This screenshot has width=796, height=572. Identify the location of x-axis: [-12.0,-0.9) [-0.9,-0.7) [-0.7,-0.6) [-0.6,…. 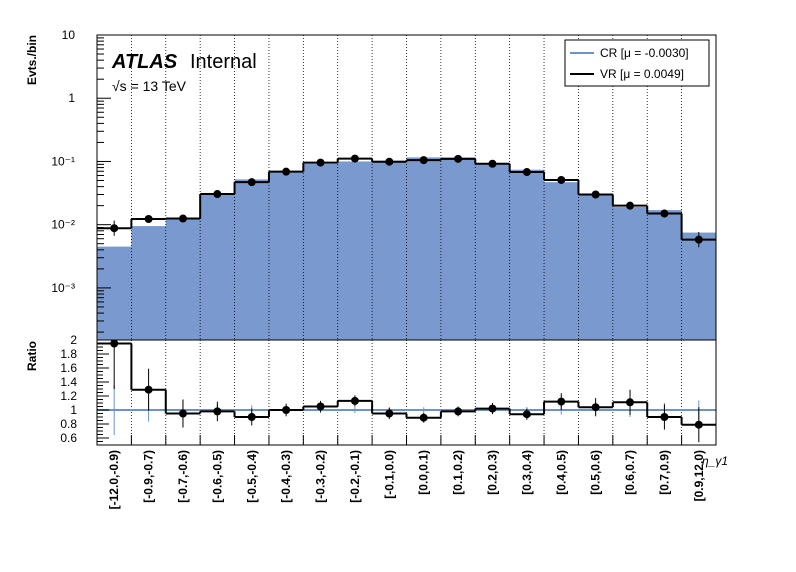
(406, 472).